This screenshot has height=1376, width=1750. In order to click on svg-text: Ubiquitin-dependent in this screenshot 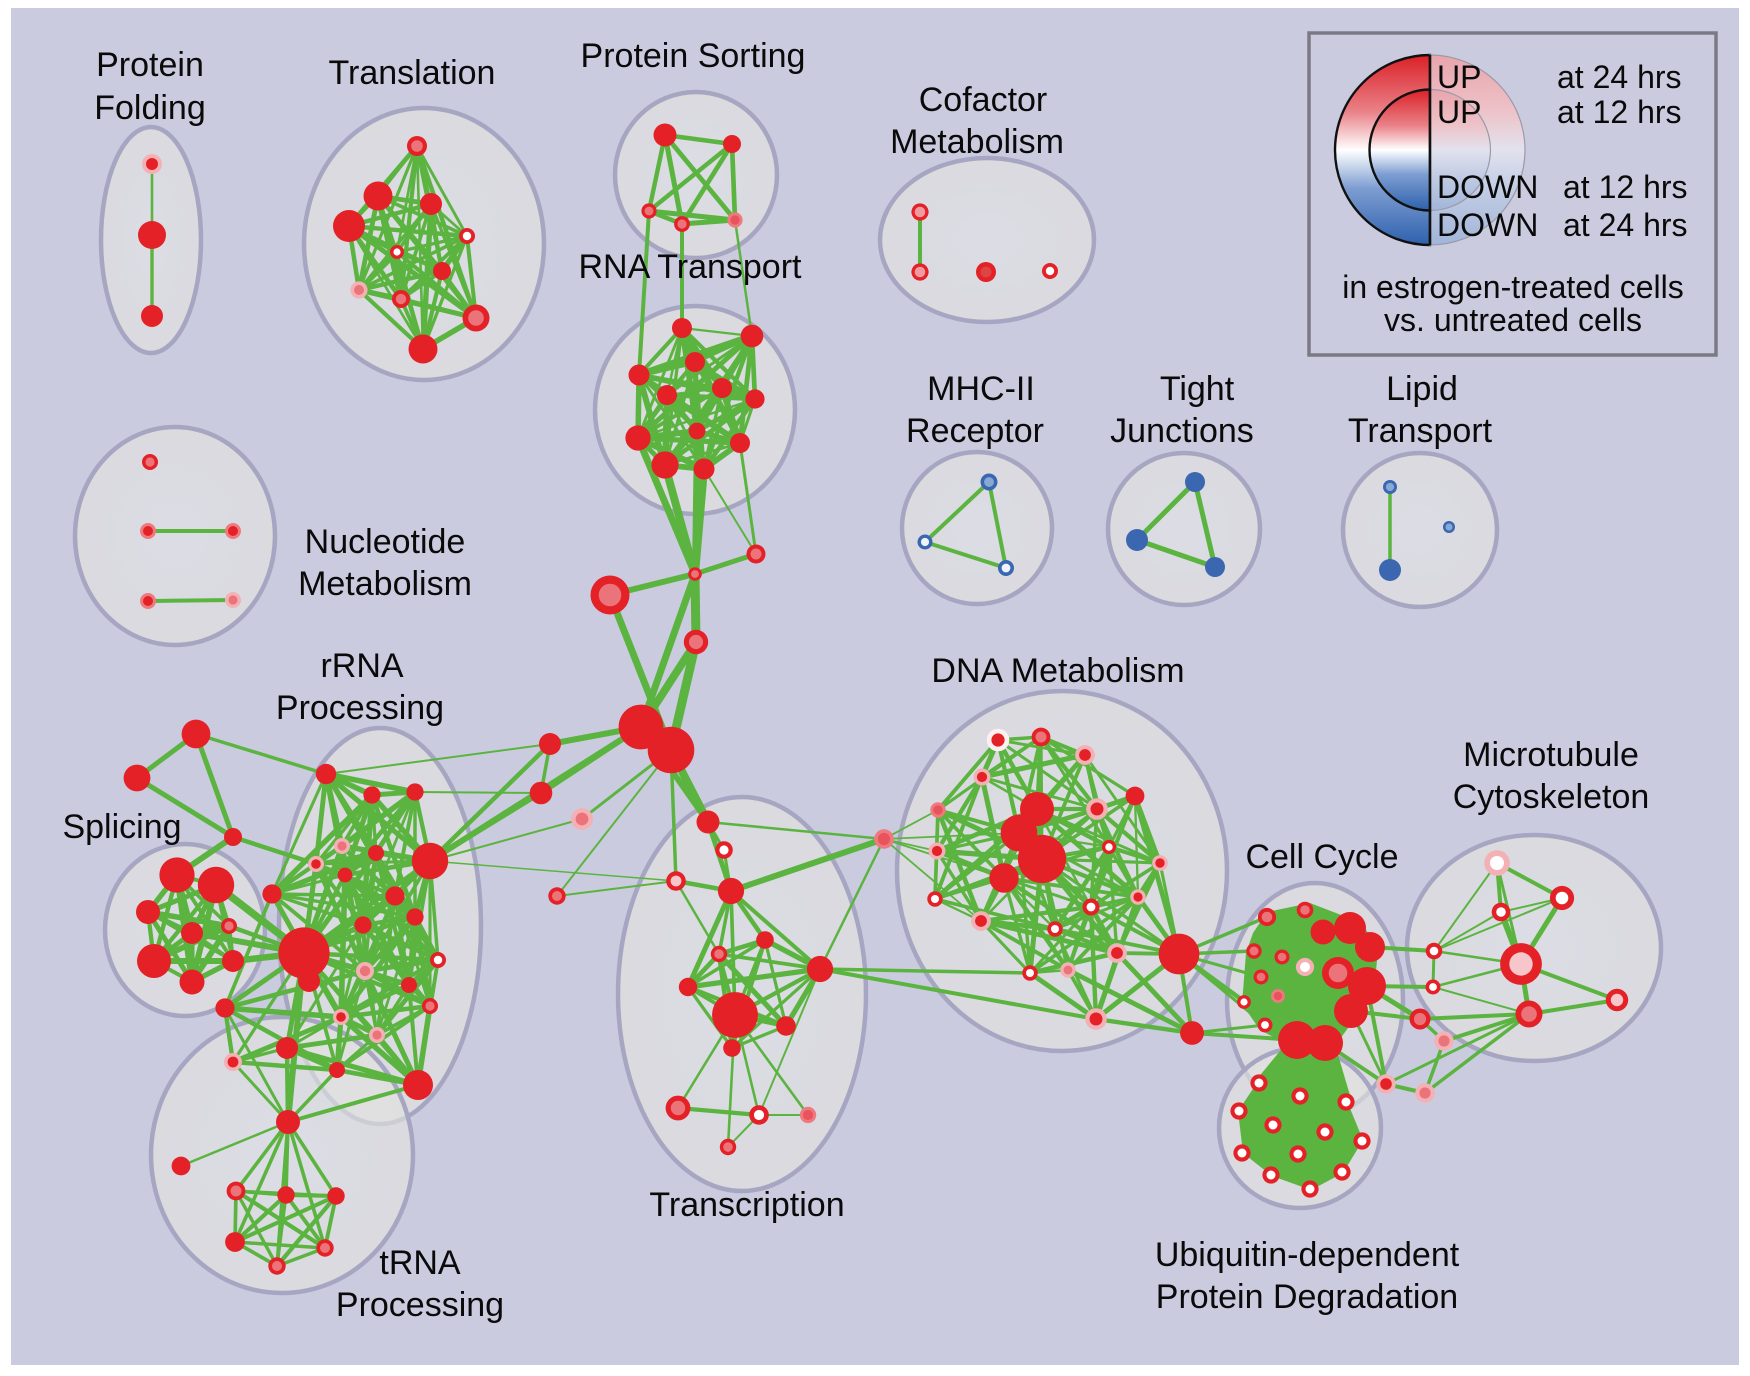, I will do `click(1307, 1255)`.